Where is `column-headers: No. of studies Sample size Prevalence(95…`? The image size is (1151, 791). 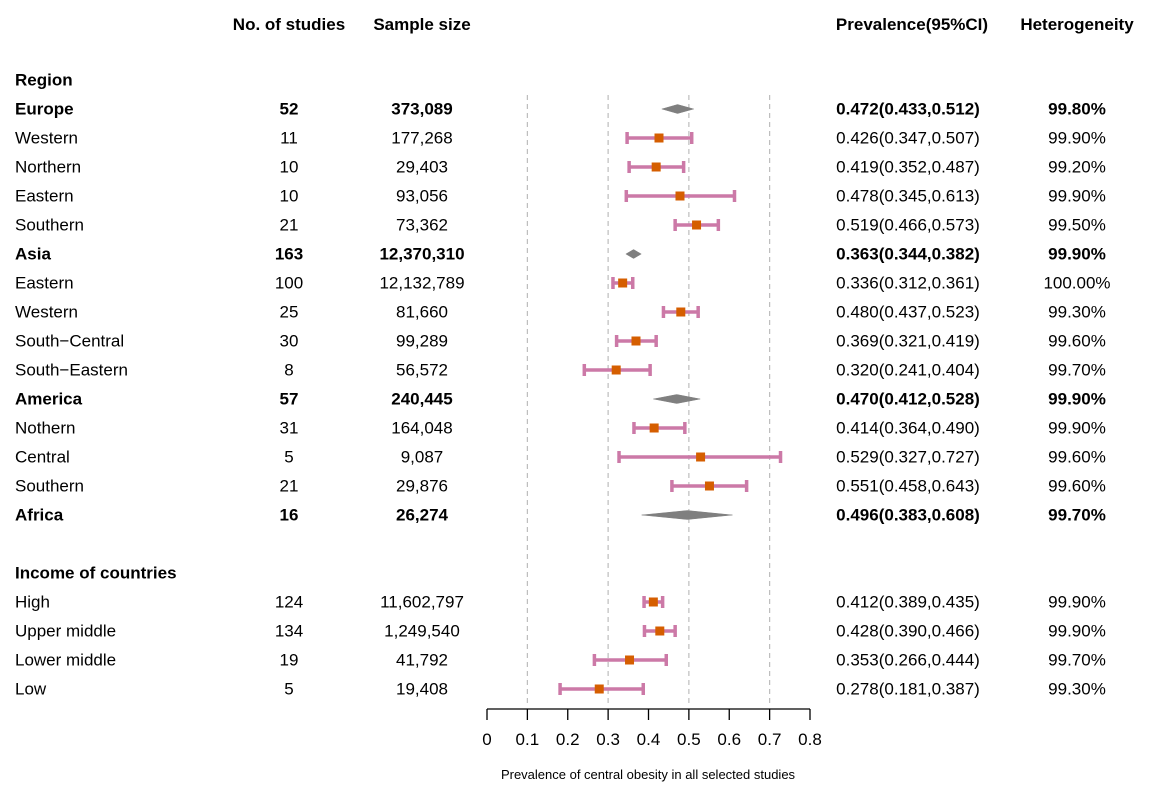 column-headers: No. of studies Sample size Prevalence(95… is located at coordinates (683, 24).